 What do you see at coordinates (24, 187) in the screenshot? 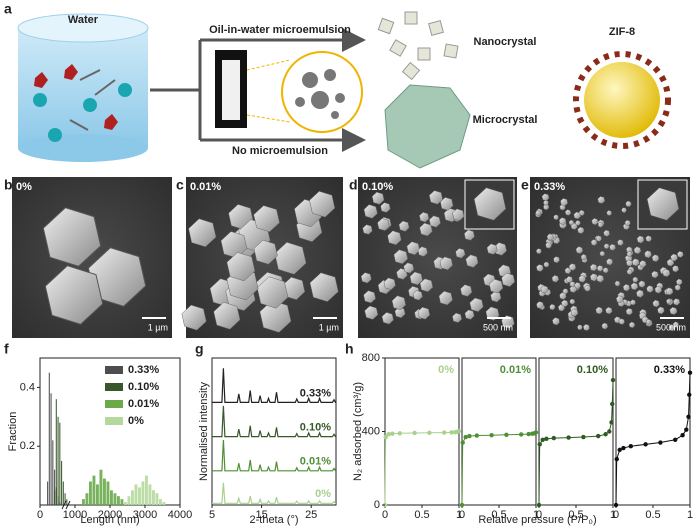
I see `loading-label: 0%` at bounding box center [24, 187].